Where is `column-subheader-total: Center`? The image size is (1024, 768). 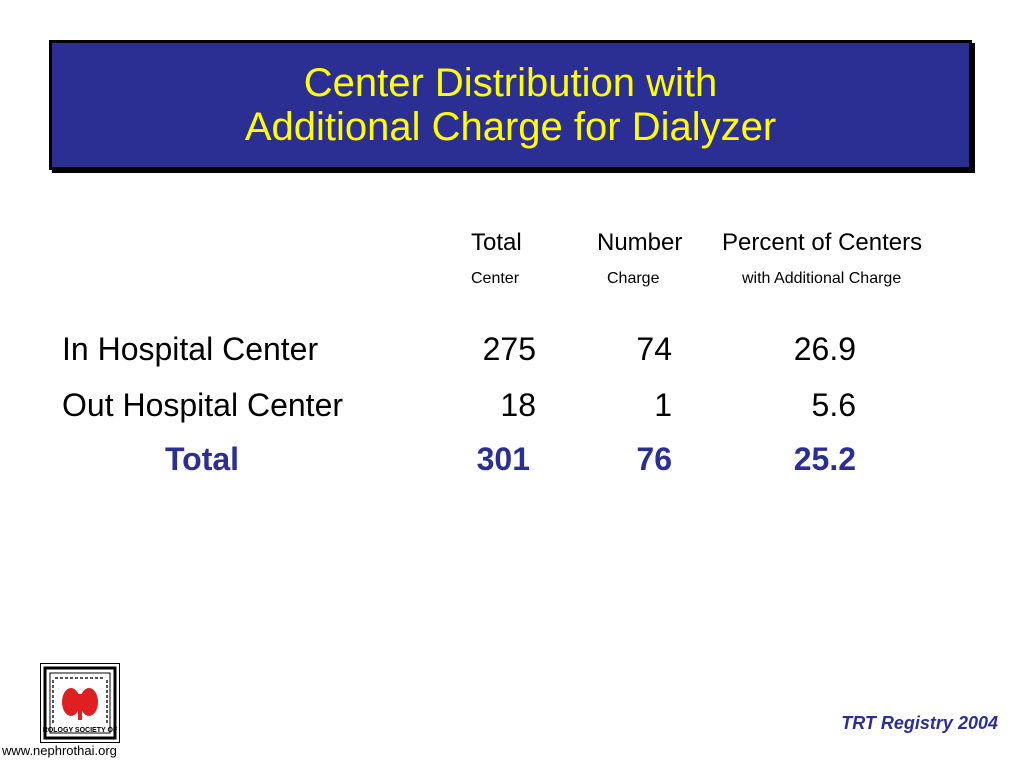 column-subheader-total: Center is located at coordinates (495, 278).